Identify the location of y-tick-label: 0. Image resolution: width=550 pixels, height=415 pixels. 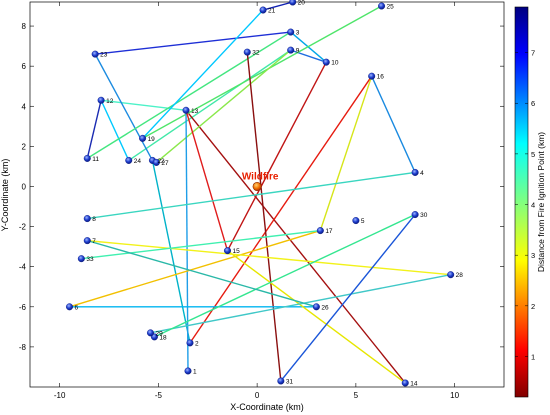
(24, 186).